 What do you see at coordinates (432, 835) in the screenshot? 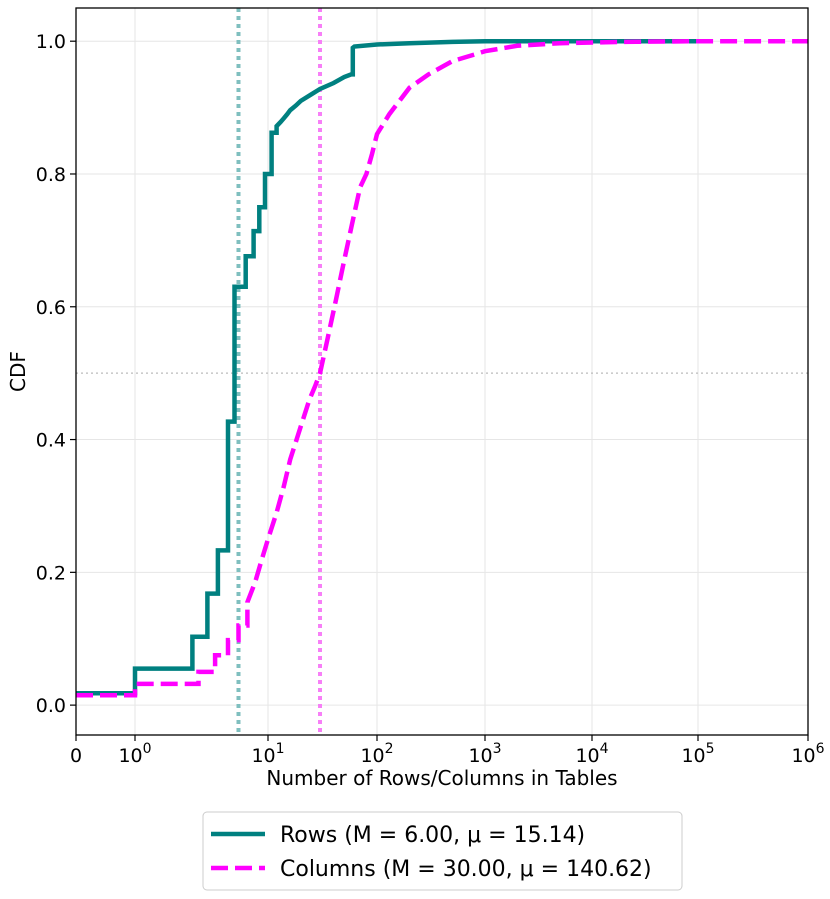
I see `rows-legend-label: Rows (M = 6.00, μ = 15.14)` at bounding box center [432, 835].